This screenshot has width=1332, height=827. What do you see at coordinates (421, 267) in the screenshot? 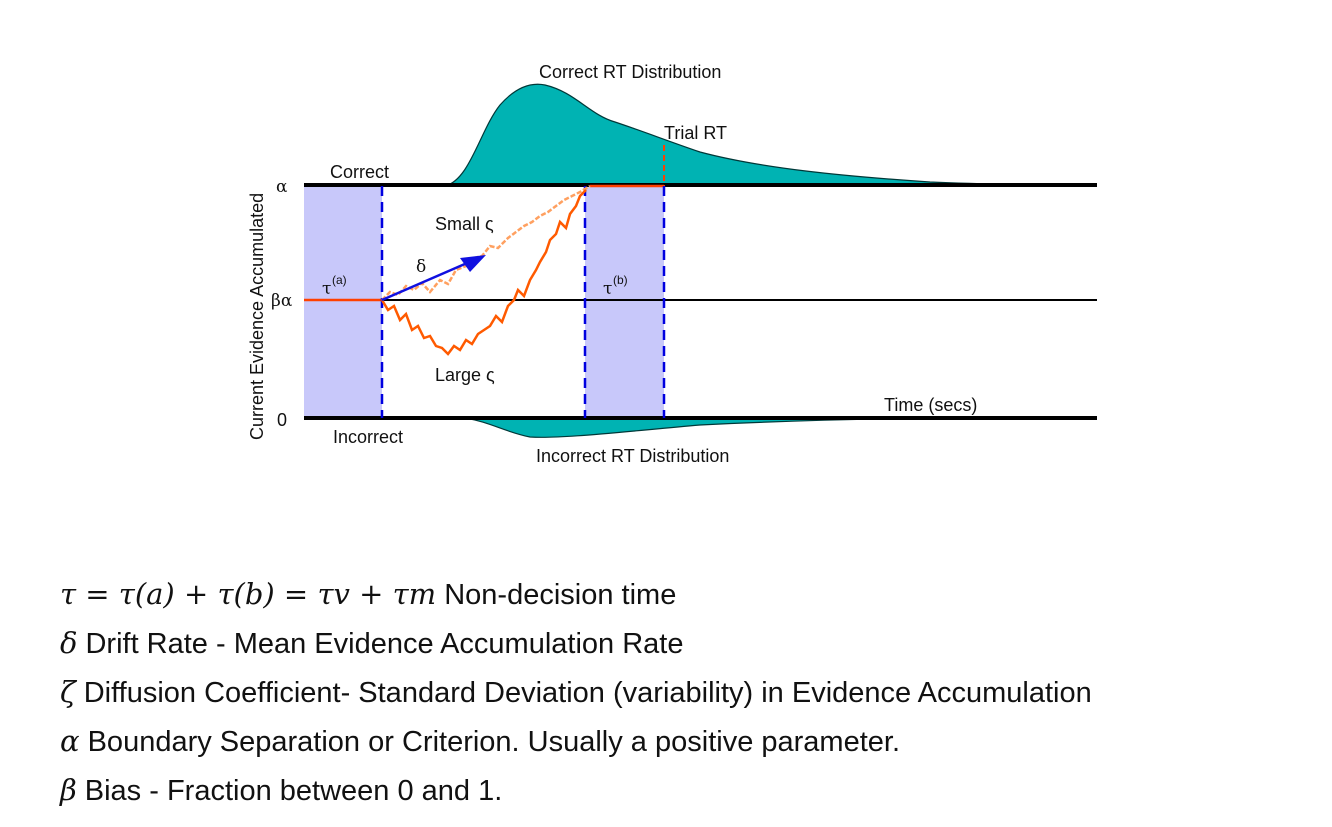
I see `delta-label: δ` at bounding box center [421, 267].